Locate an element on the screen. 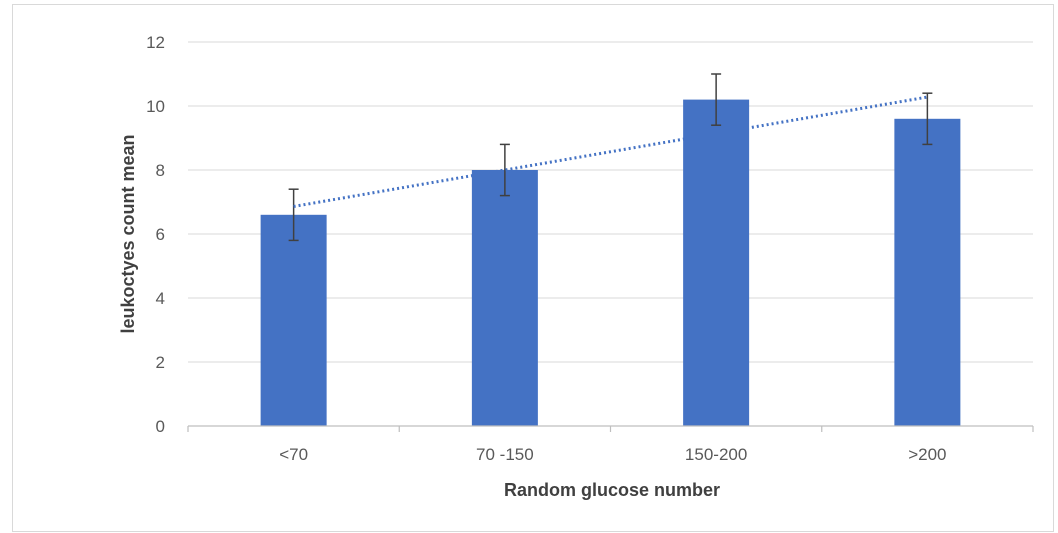 This screenshot has height=533, width=1058. y-axis-tick-labels: 0 2 4 6 8 10 12 is located at coordinates (155, 234).